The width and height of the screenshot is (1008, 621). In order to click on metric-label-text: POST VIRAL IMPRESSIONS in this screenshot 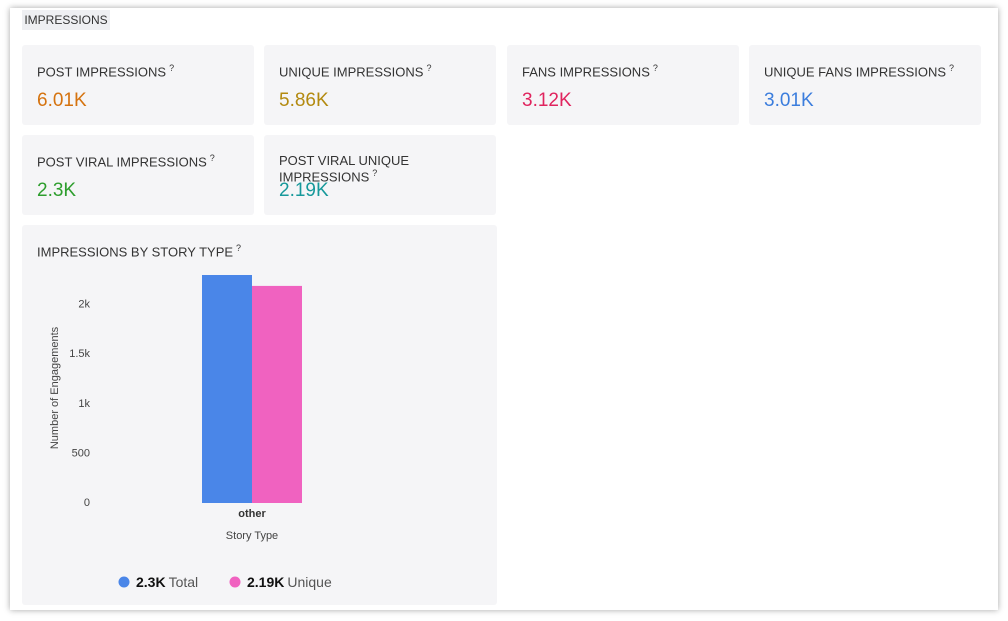, I will do `click(122, 162)`.